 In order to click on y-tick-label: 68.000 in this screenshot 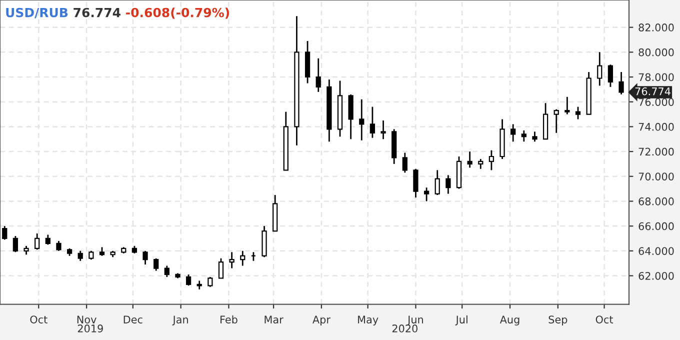, I will do `click(656, 201)`.